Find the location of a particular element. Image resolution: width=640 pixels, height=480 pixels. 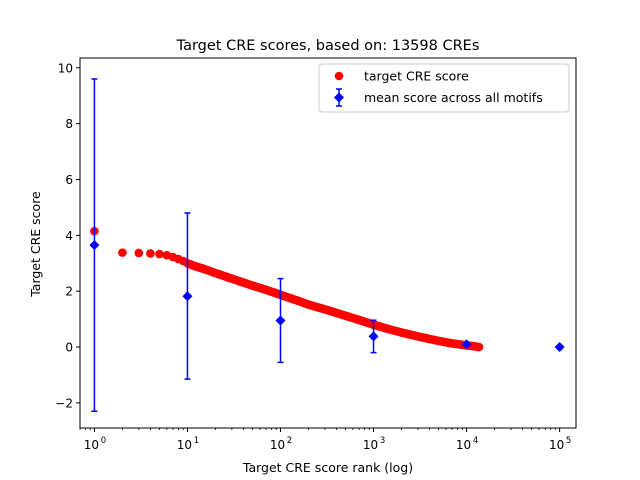

legend-label-mean-score: mean score across all motifs is located at coordinates (453, 97).